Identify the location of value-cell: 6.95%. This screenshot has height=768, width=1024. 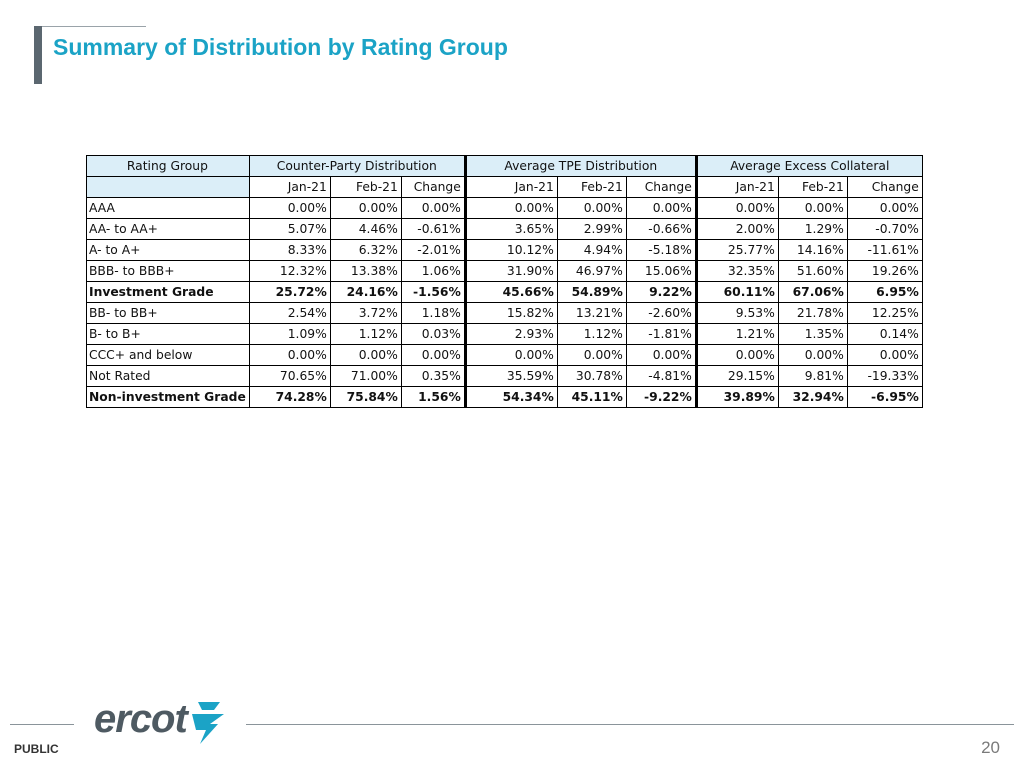
(884, 292).